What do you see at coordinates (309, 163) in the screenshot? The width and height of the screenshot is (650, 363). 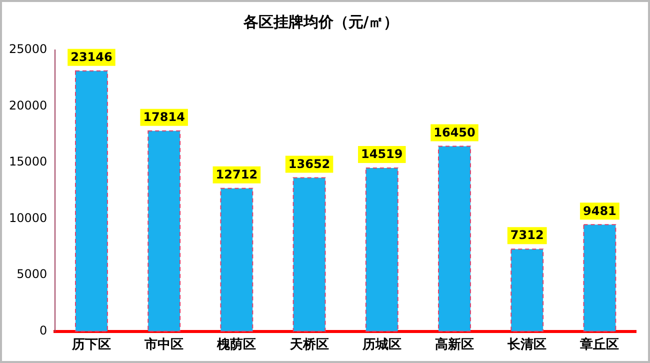 I see `data-label: 13652` at bounding box center [309, 163].